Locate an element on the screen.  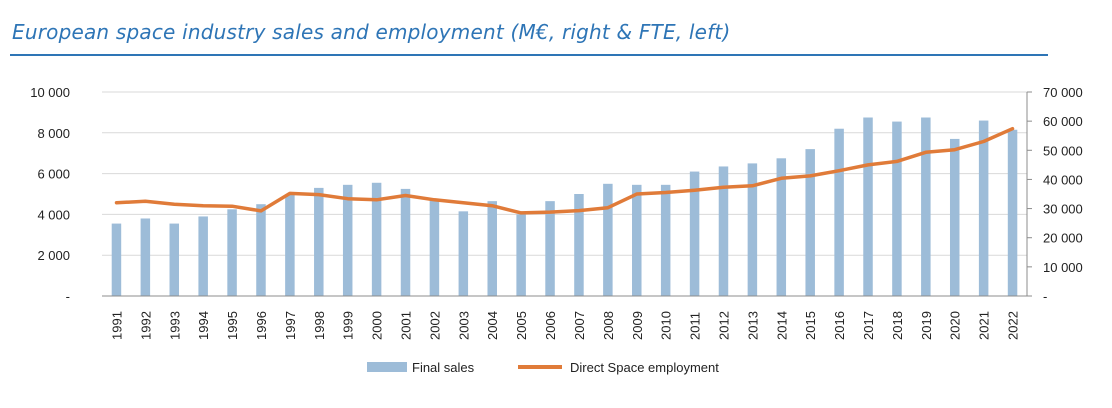
x-tick-label: 1992 is located at coordinates (145, 325).